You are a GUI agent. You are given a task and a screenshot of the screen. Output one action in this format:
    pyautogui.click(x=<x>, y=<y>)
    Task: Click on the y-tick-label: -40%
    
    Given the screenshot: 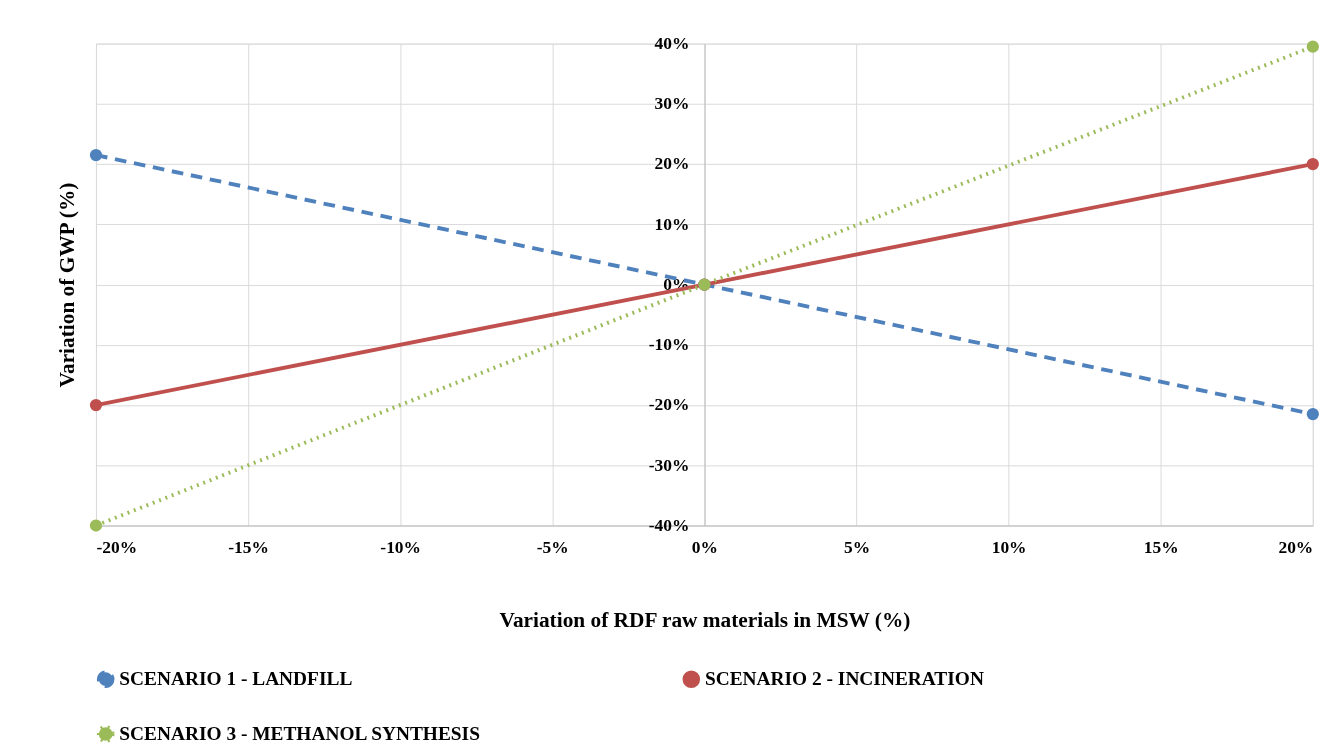 What is the action you would take?
    pyautogui.click(x=669, y=524)
    